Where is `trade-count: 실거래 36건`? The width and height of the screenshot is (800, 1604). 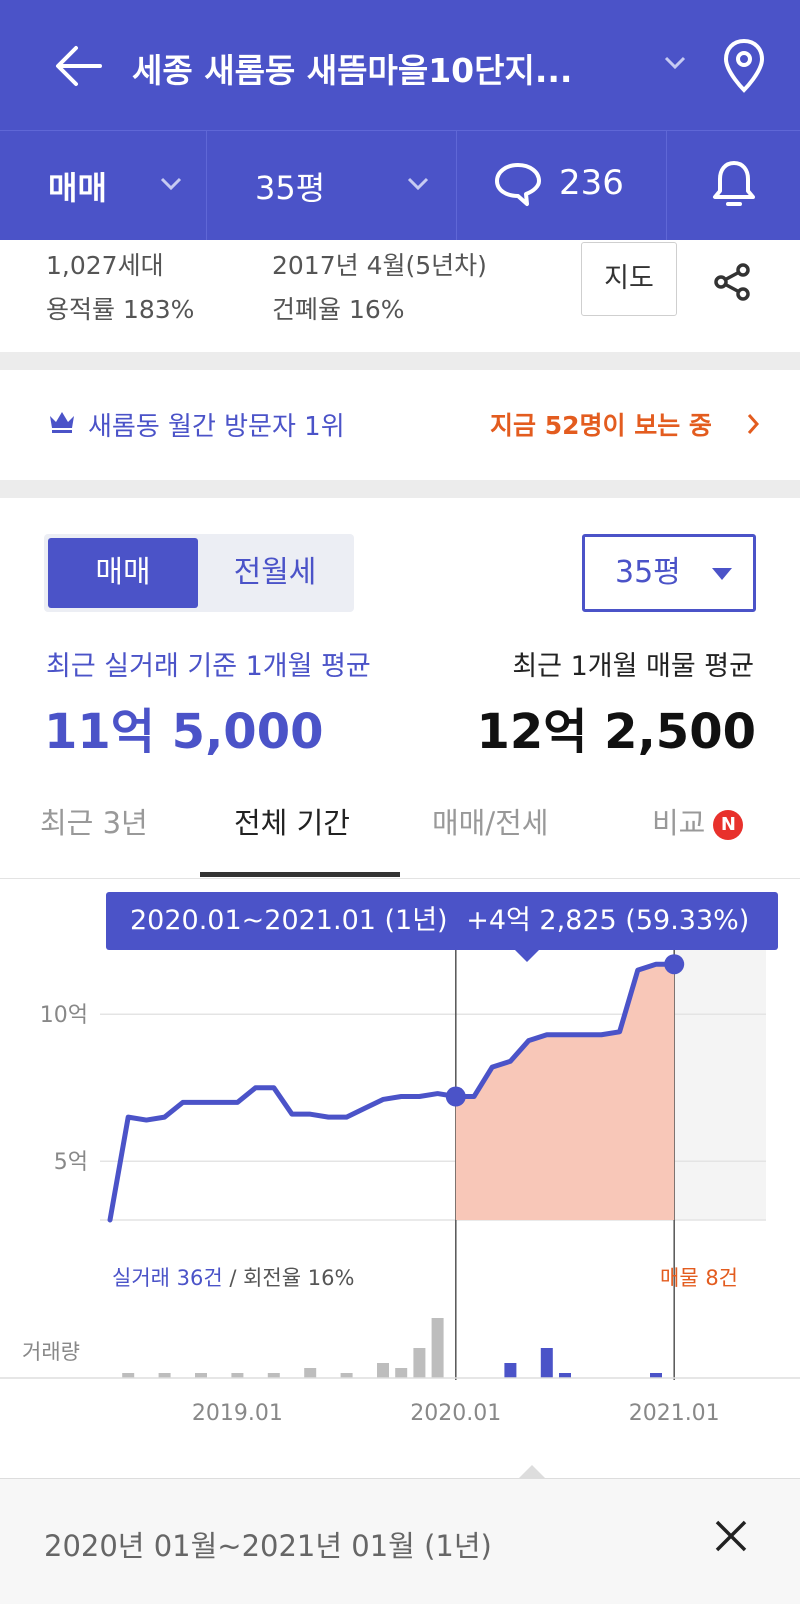 trade-count: 실거래 36건 is located at coordinates (167, 1278).